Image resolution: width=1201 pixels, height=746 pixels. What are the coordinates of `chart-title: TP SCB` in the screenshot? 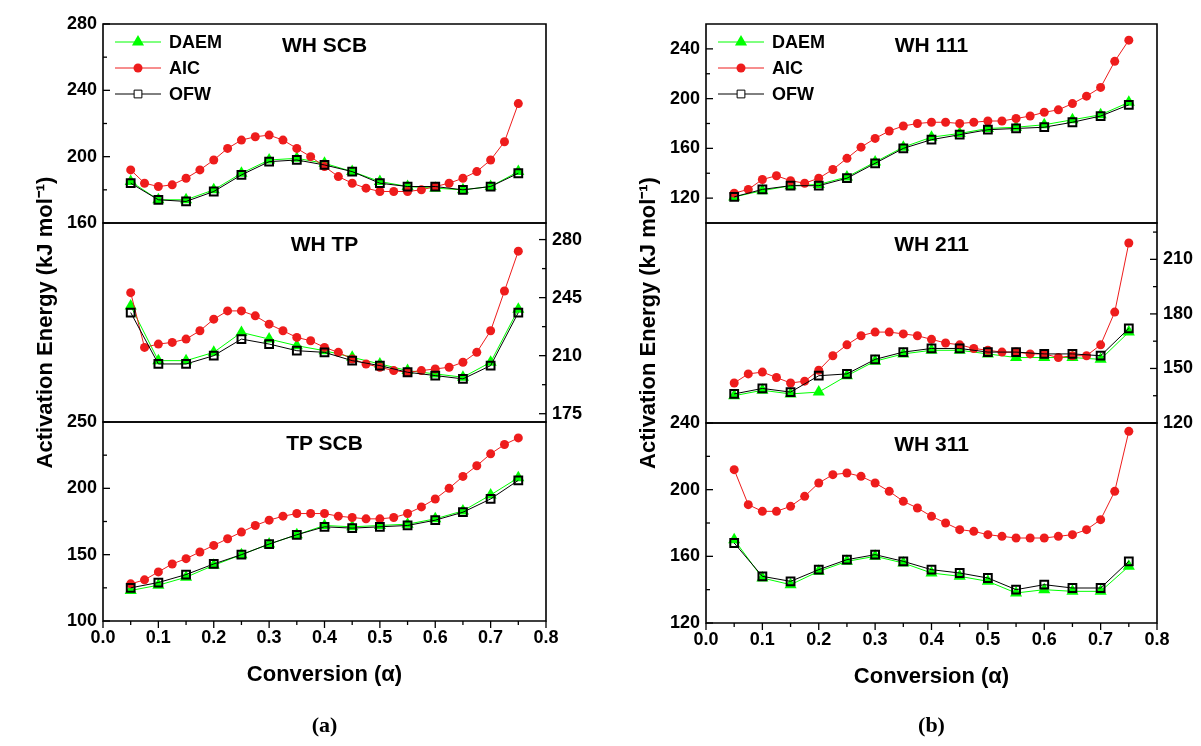 It's located at (324, 442).